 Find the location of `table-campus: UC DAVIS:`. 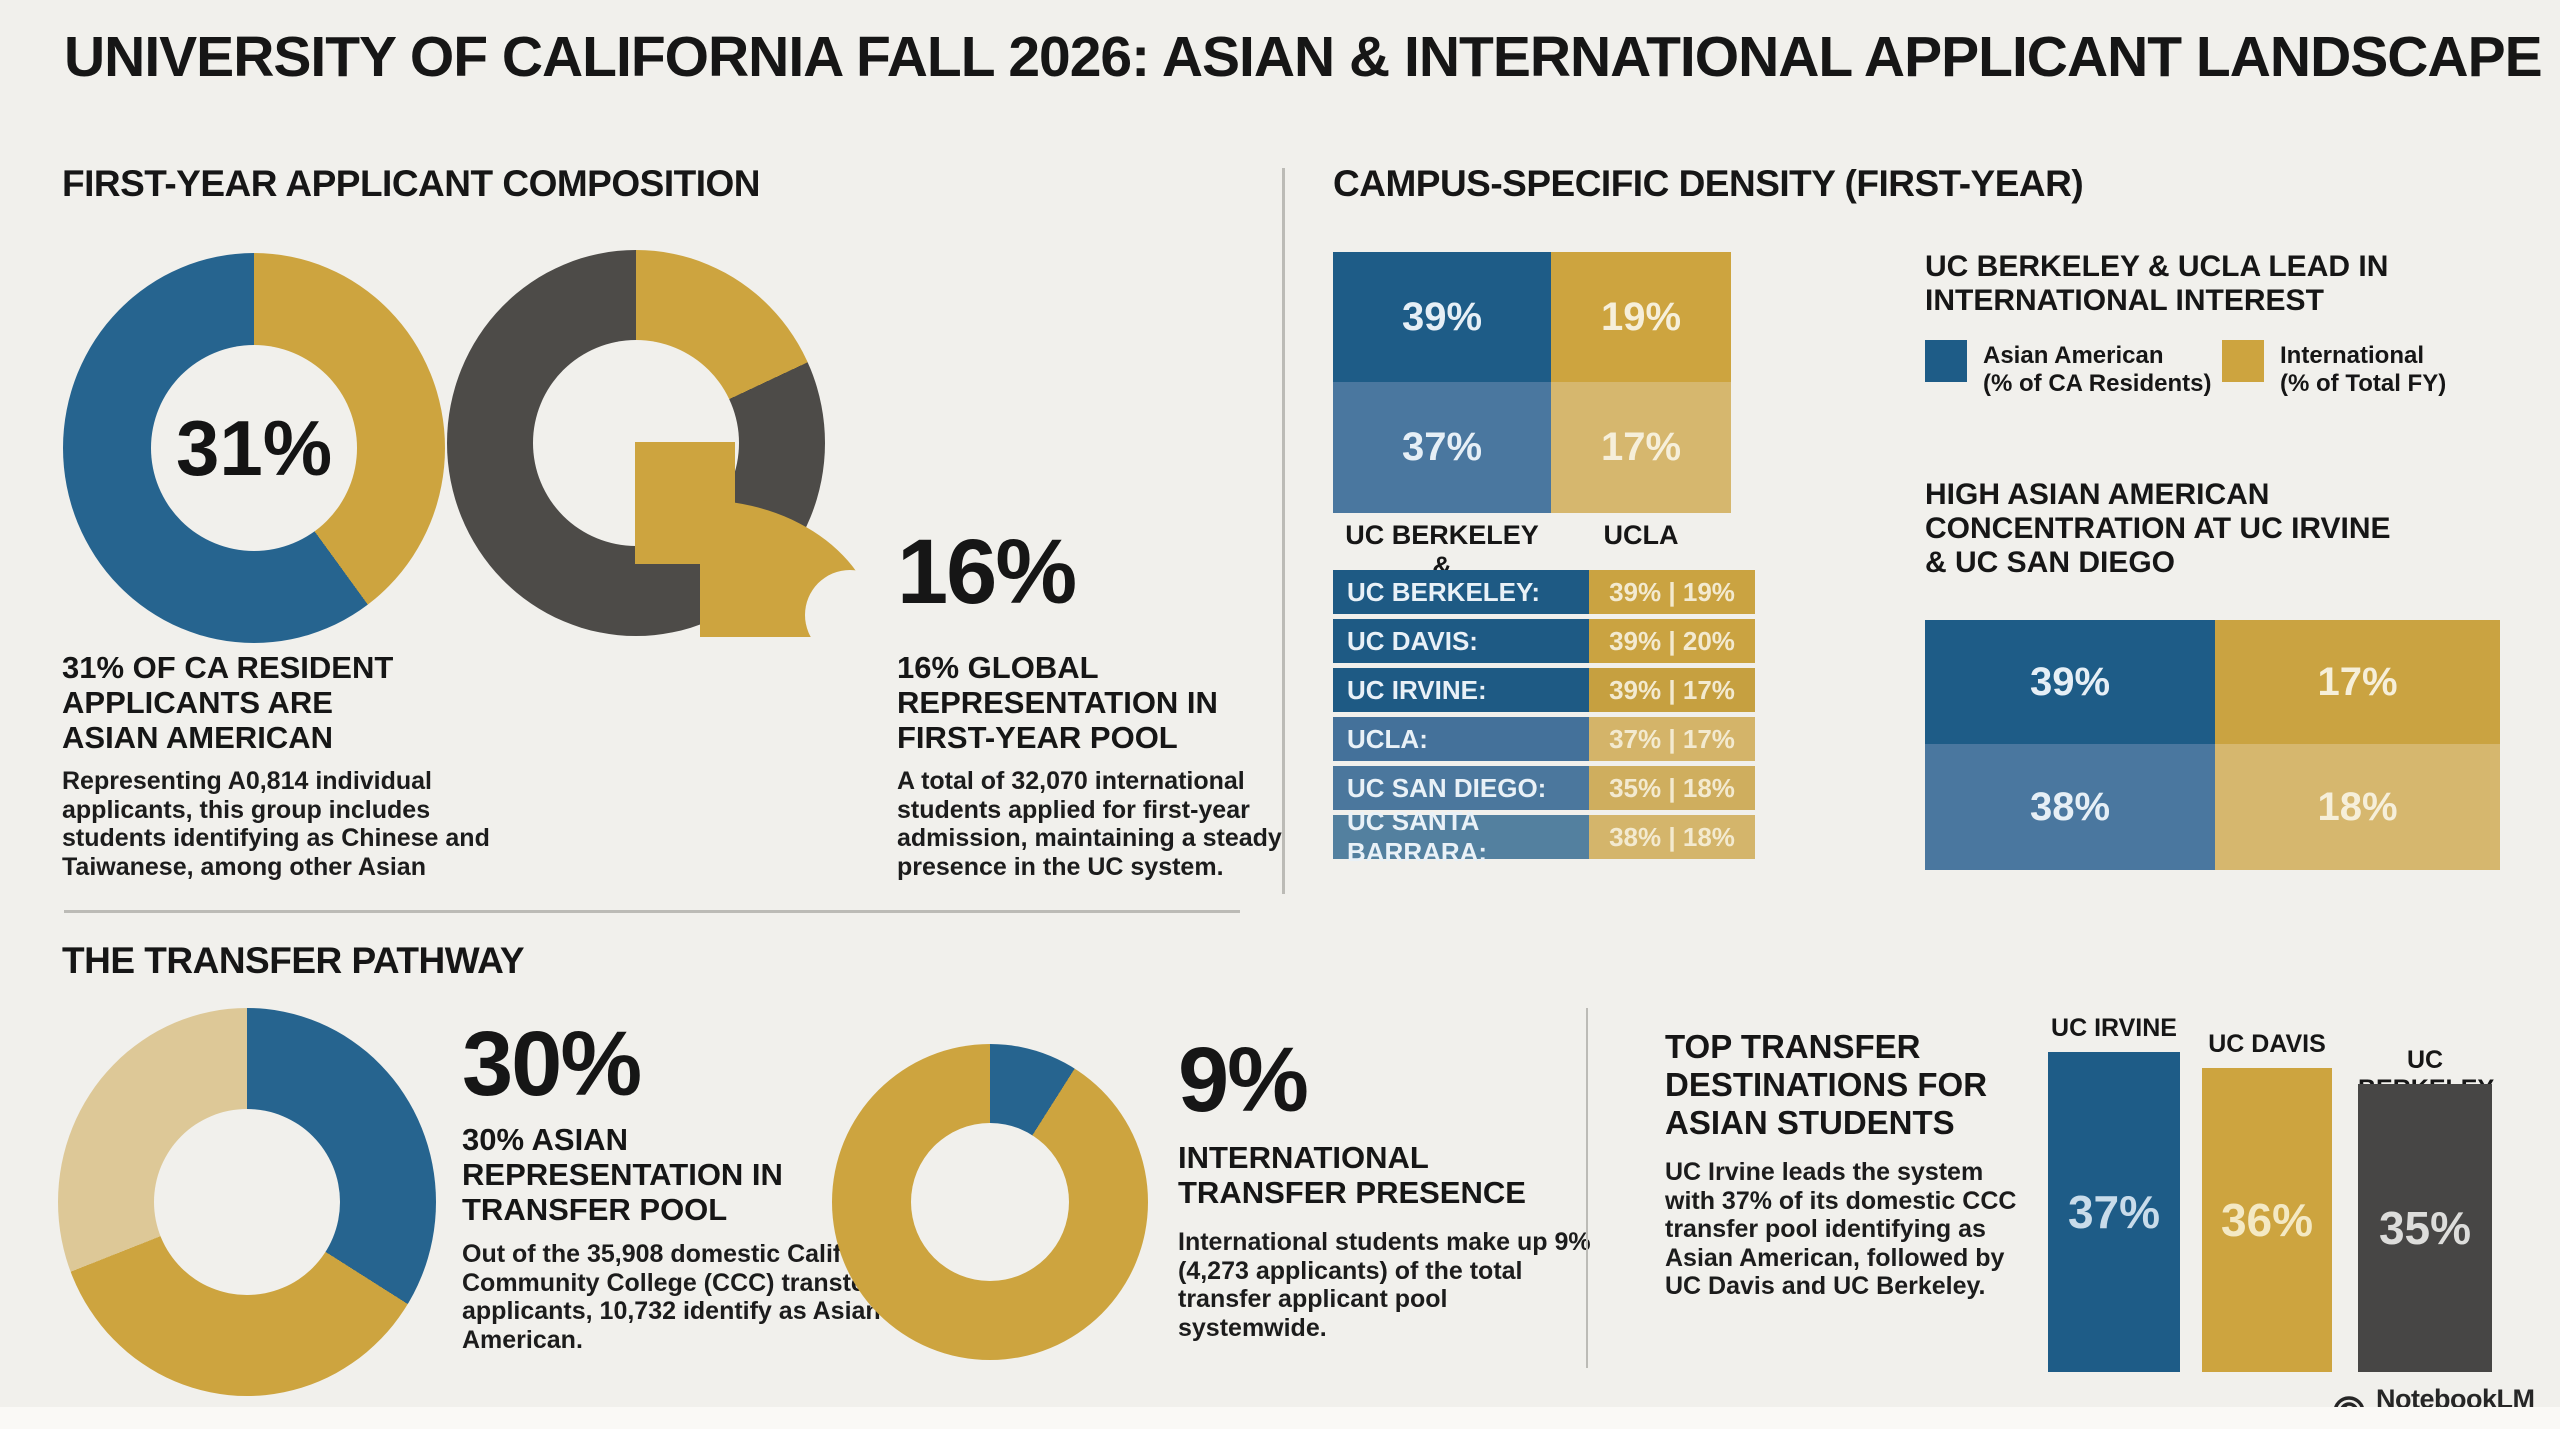

table-campus: UC DAVIS: is located at coordinates (1461, 641).